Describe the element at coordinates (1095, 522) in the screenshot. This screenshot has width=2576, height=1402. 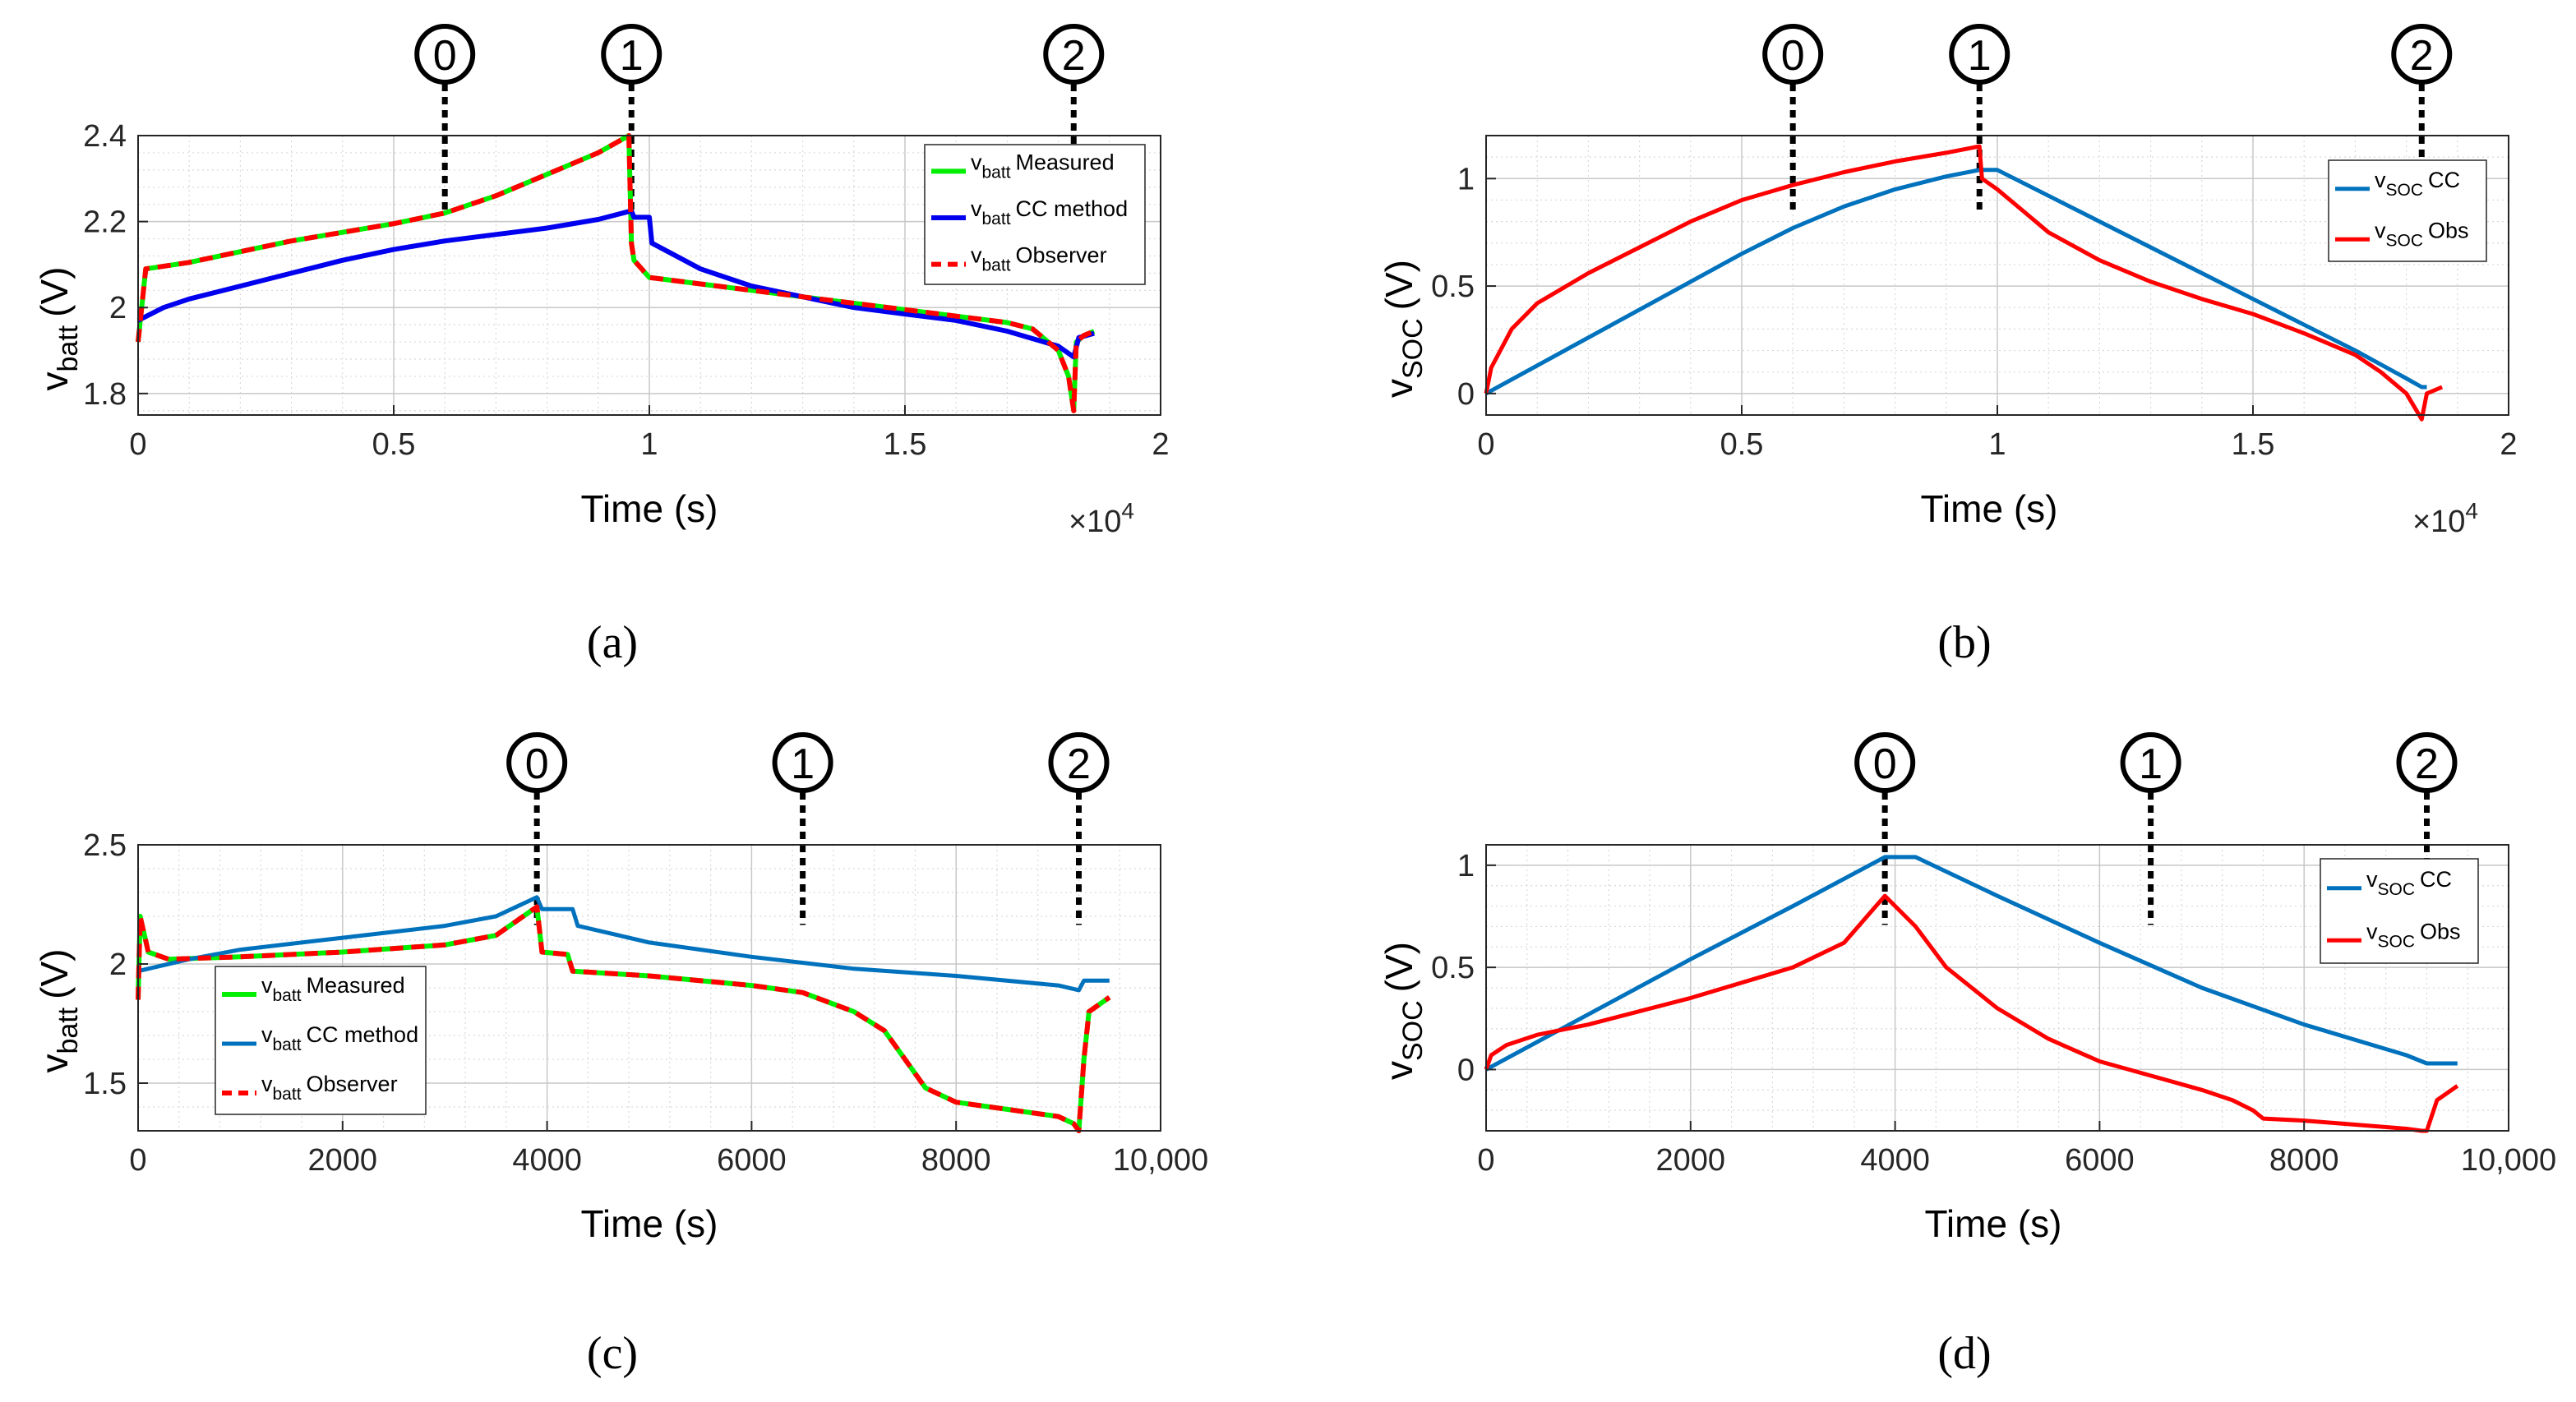
I see `x-exponent-base: ×10` at that location.